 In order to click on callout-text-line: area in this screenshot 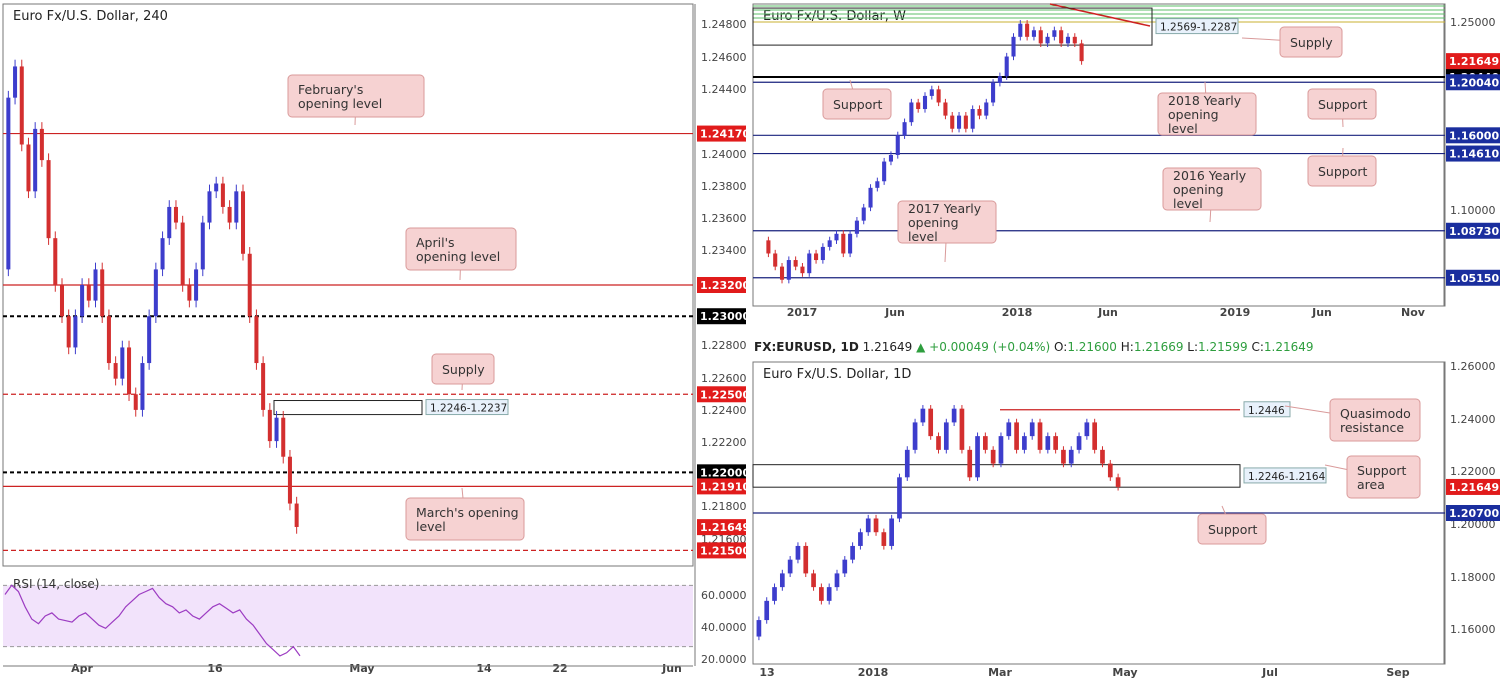, I will do `click(1371, 484)`.